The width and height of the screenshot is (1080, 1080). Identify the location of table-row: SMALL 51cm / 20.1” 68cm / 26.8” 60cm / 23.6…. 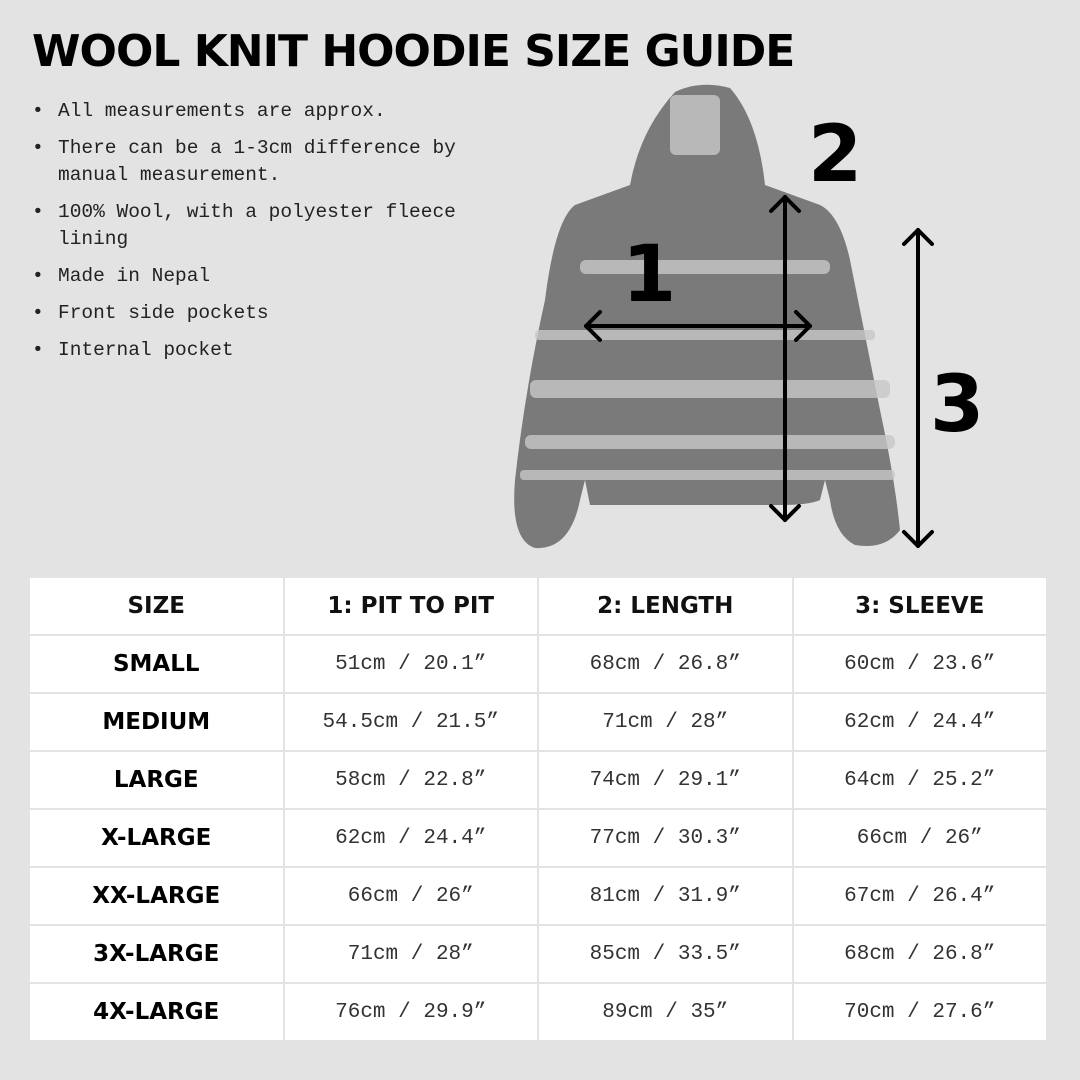
(538, 664).